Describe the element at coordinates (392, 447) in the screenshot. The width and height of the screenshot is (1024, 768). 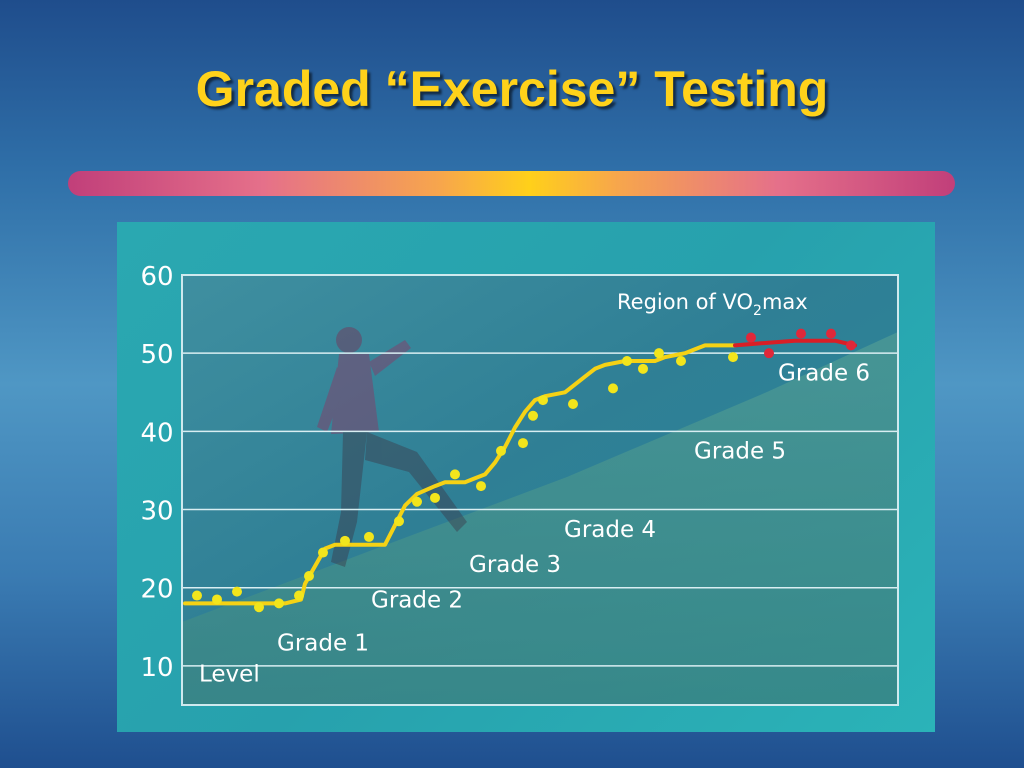
I see `runner-silhouette` at that location.